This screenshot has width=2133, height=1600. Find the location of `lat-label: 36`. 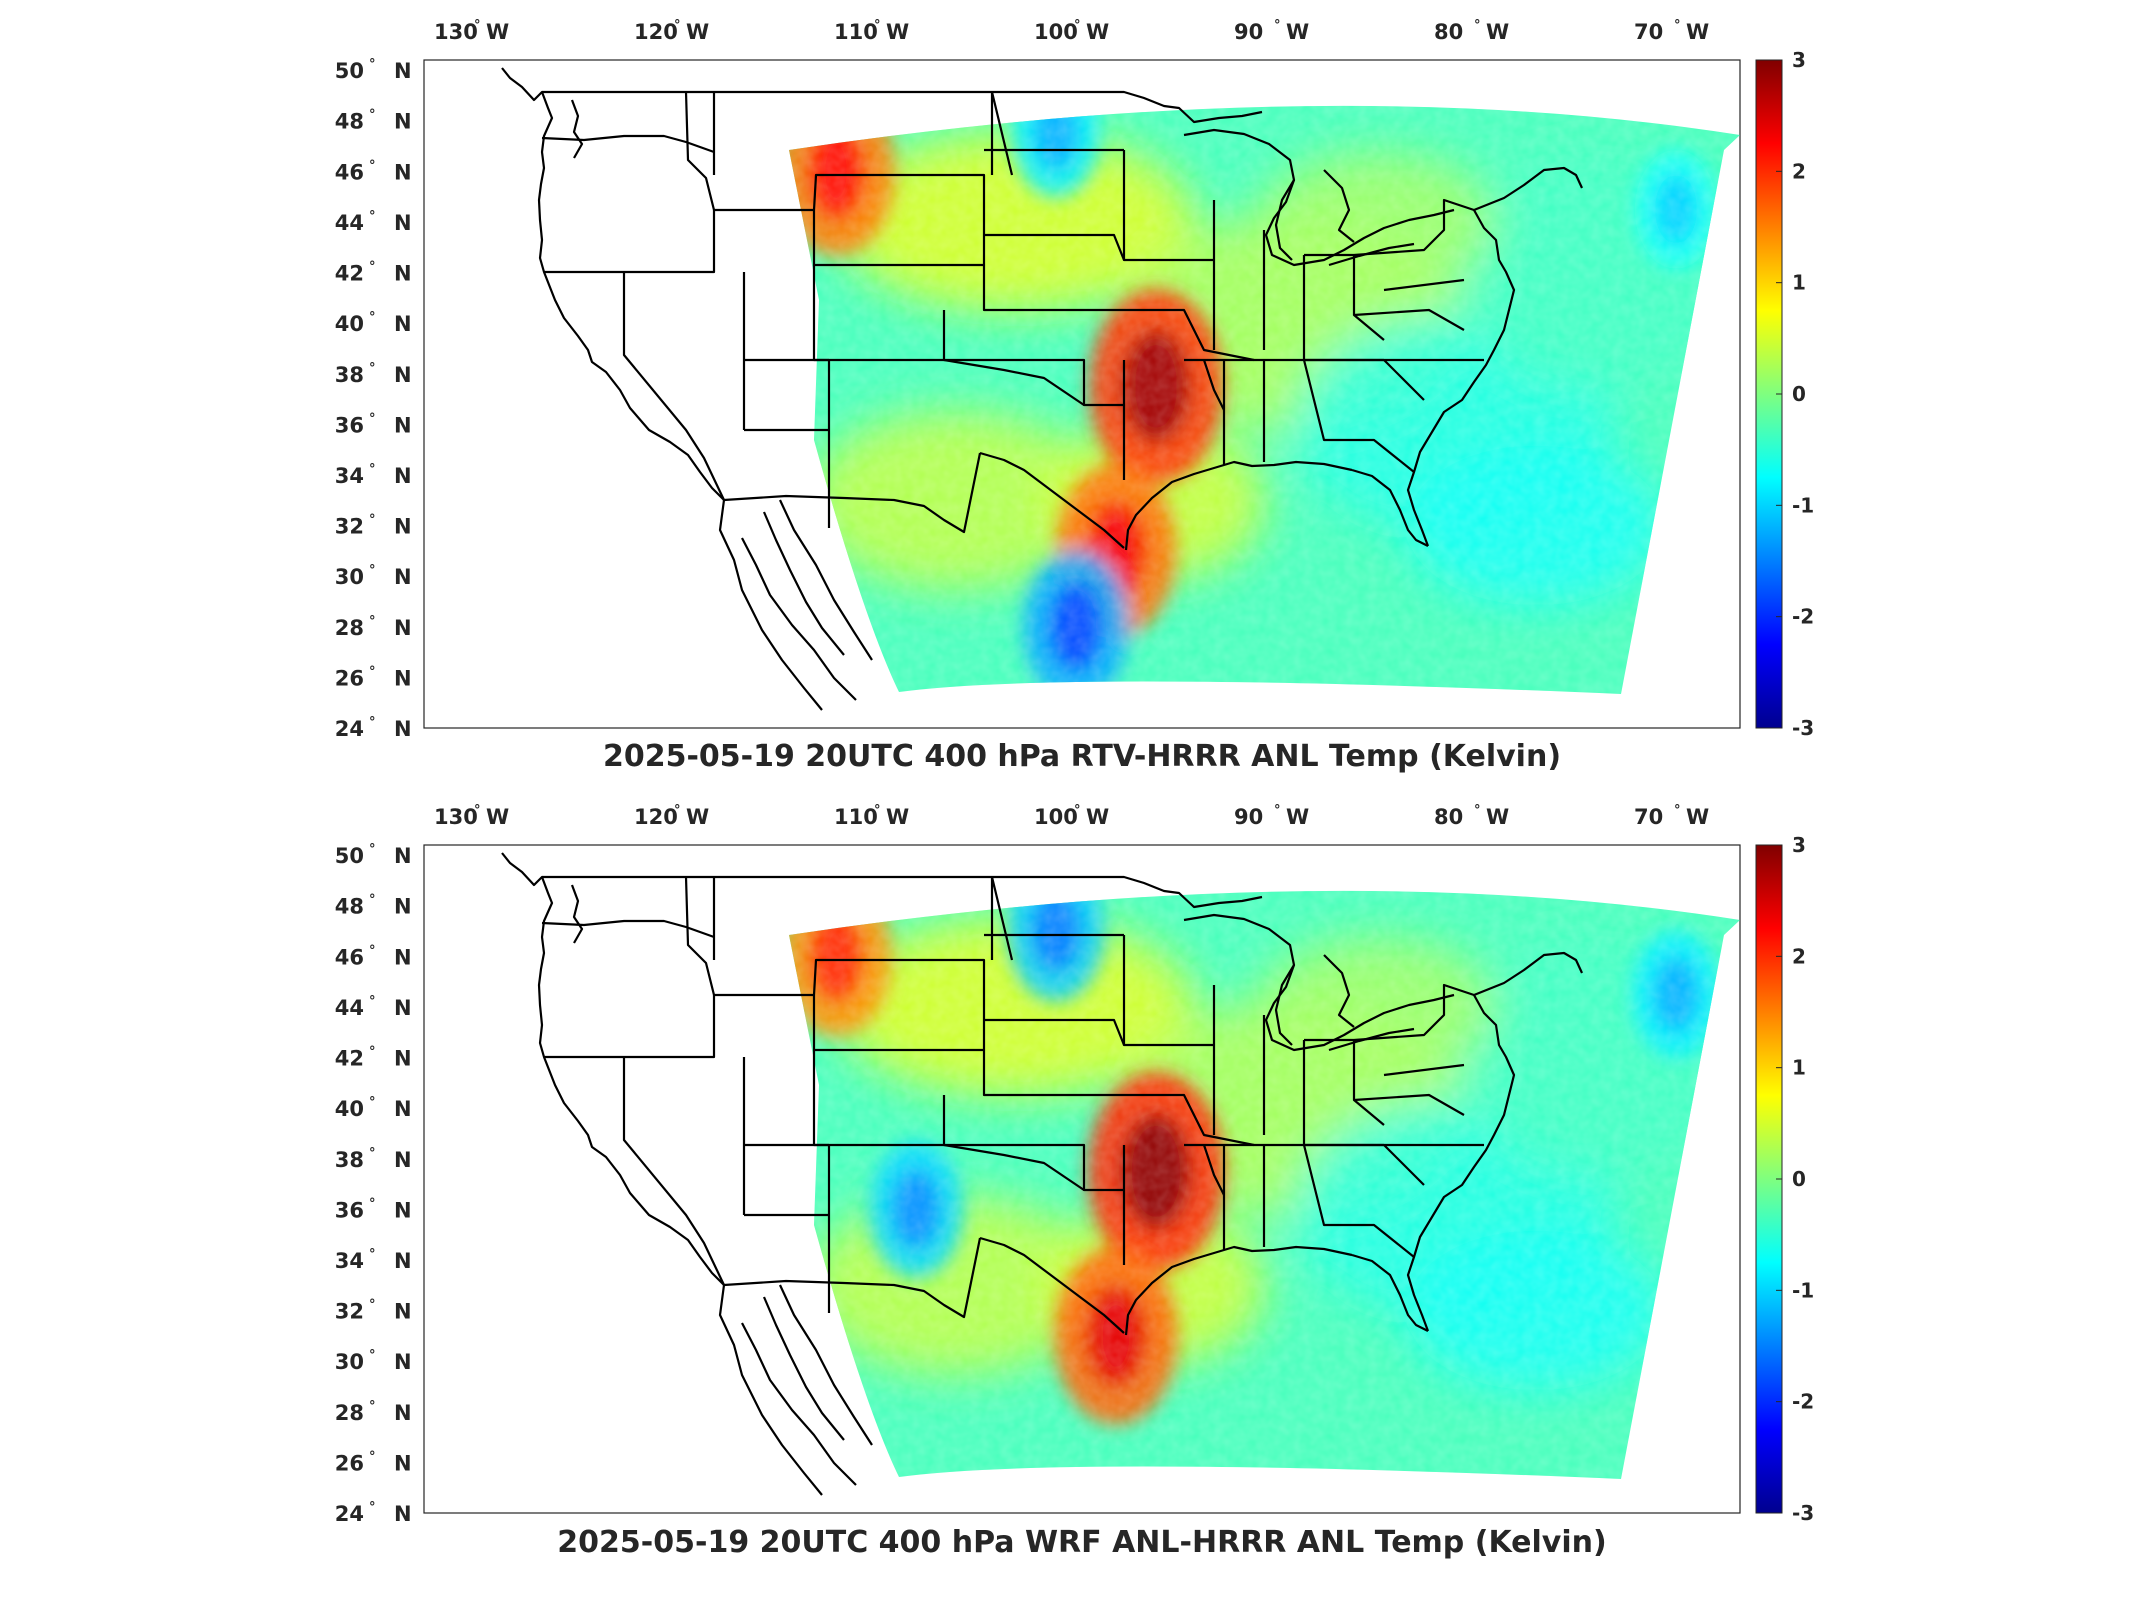

lat-label: 36 is located at coordinates (349, 425).